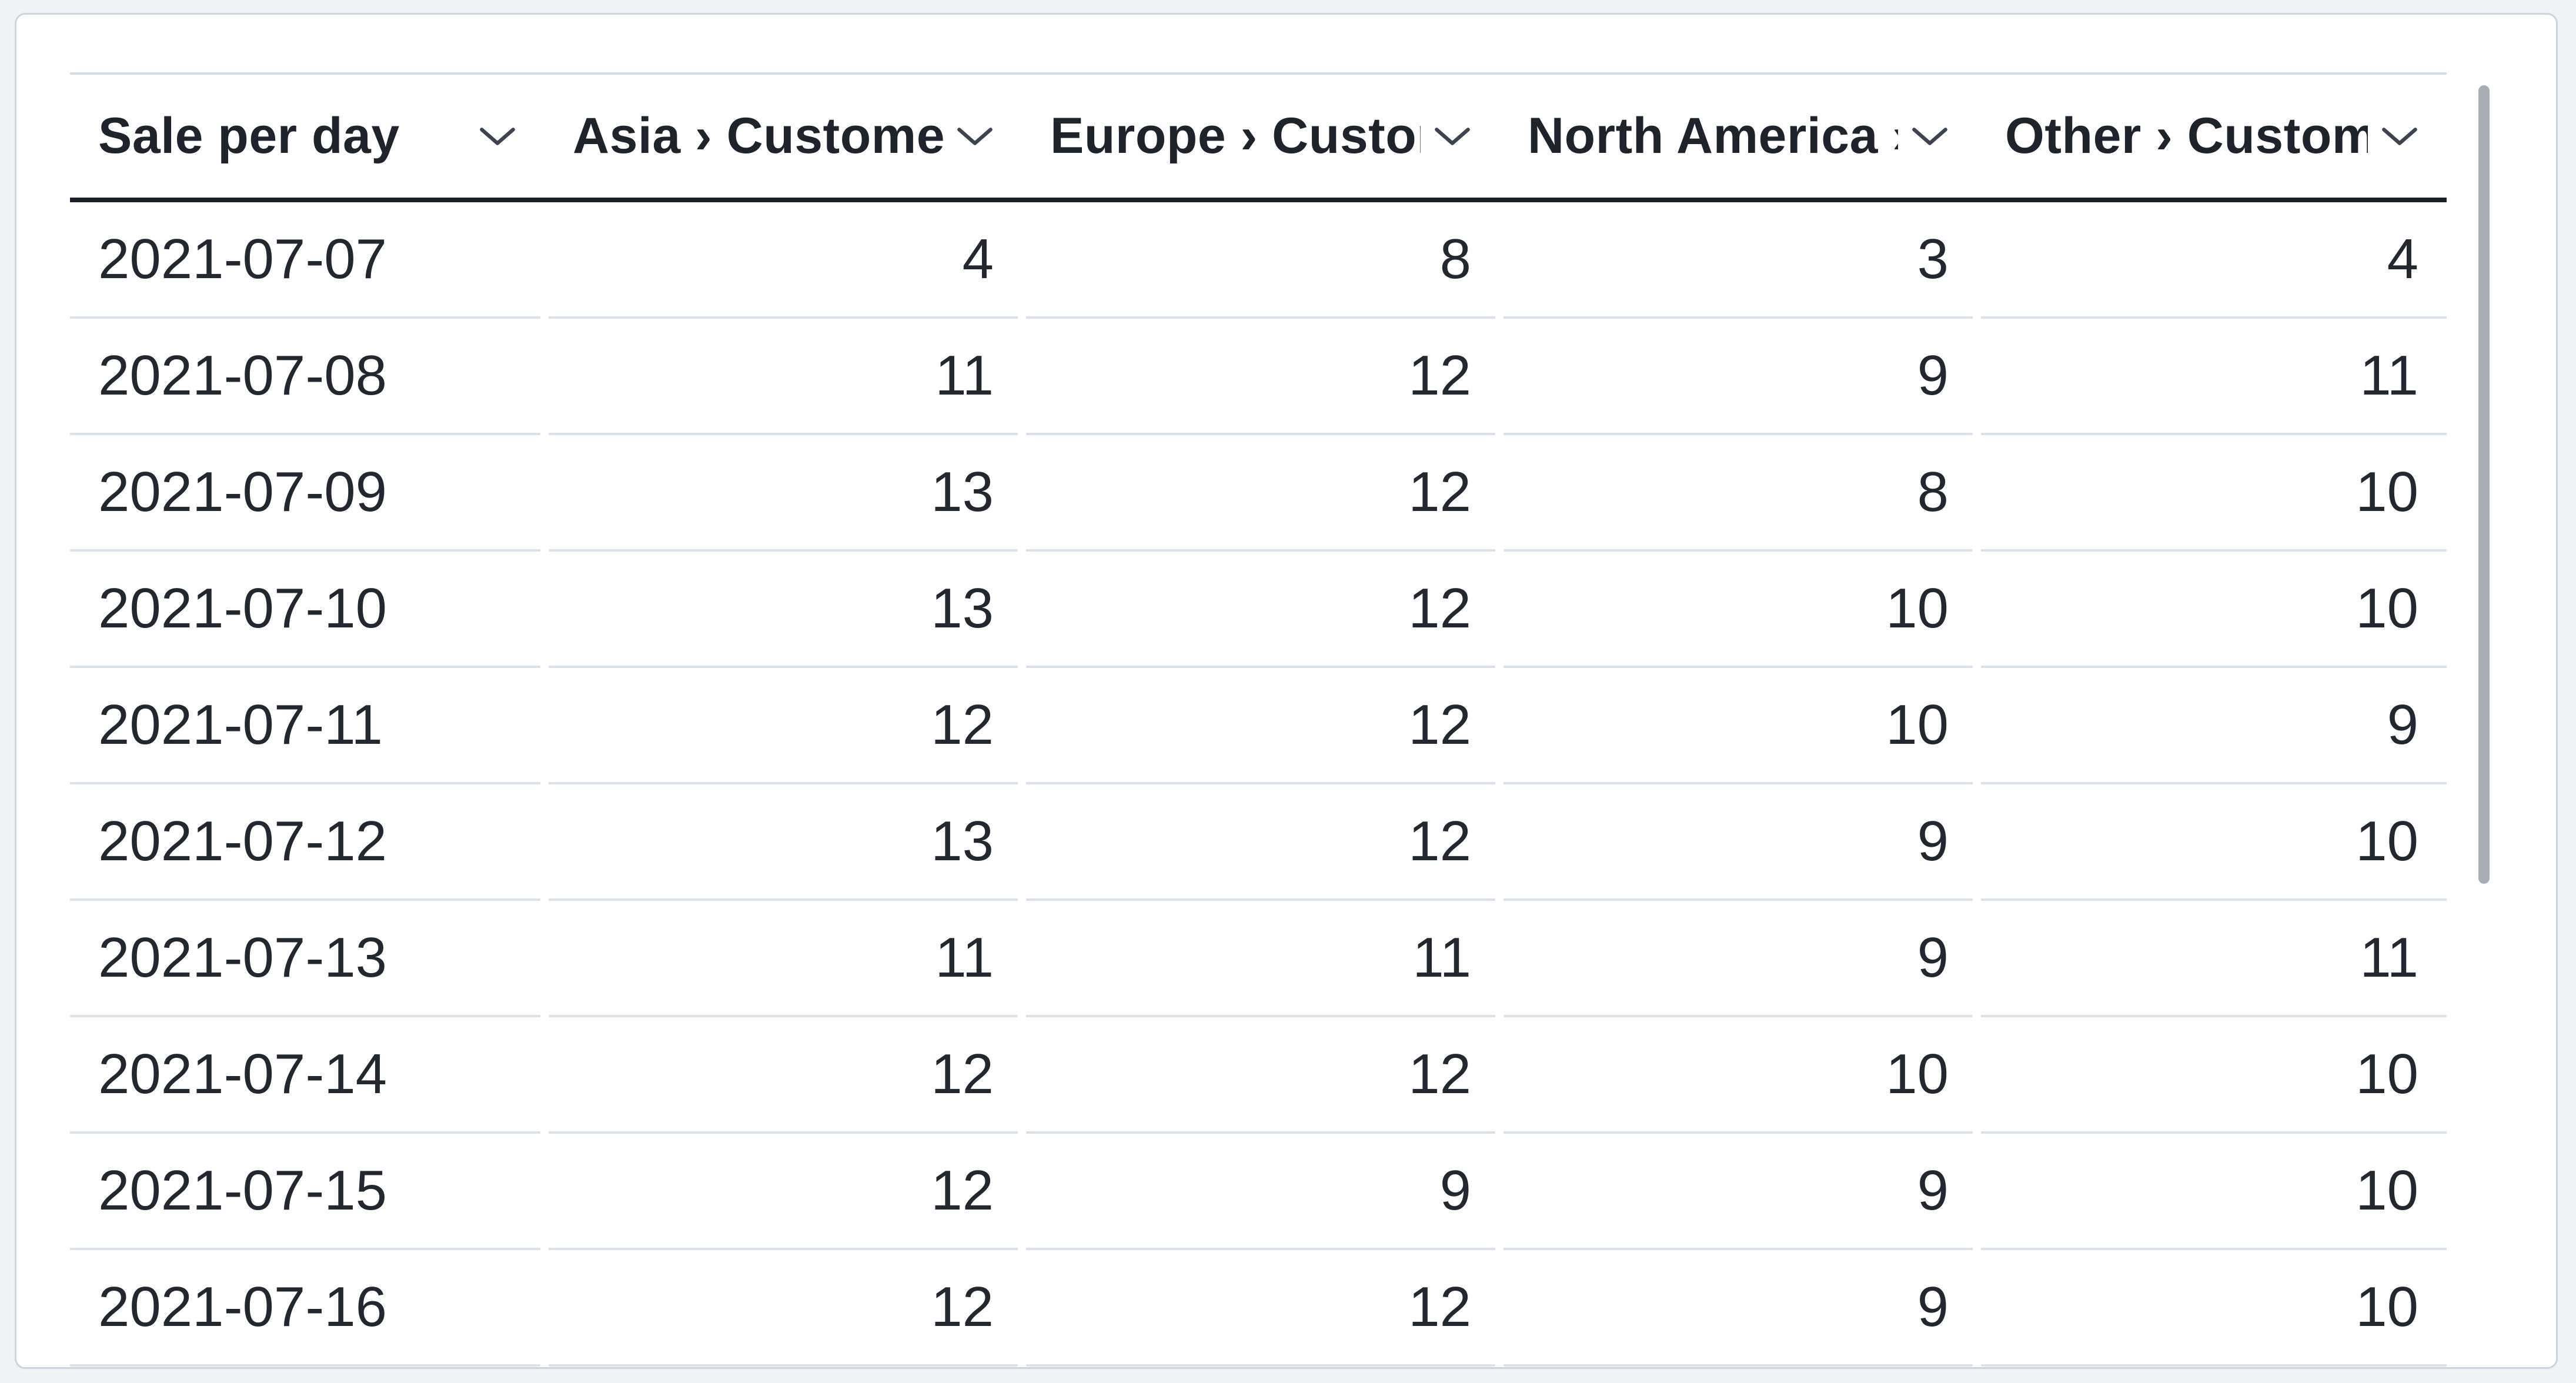  I want to click on cell-other: 9, so click(2212, 726).